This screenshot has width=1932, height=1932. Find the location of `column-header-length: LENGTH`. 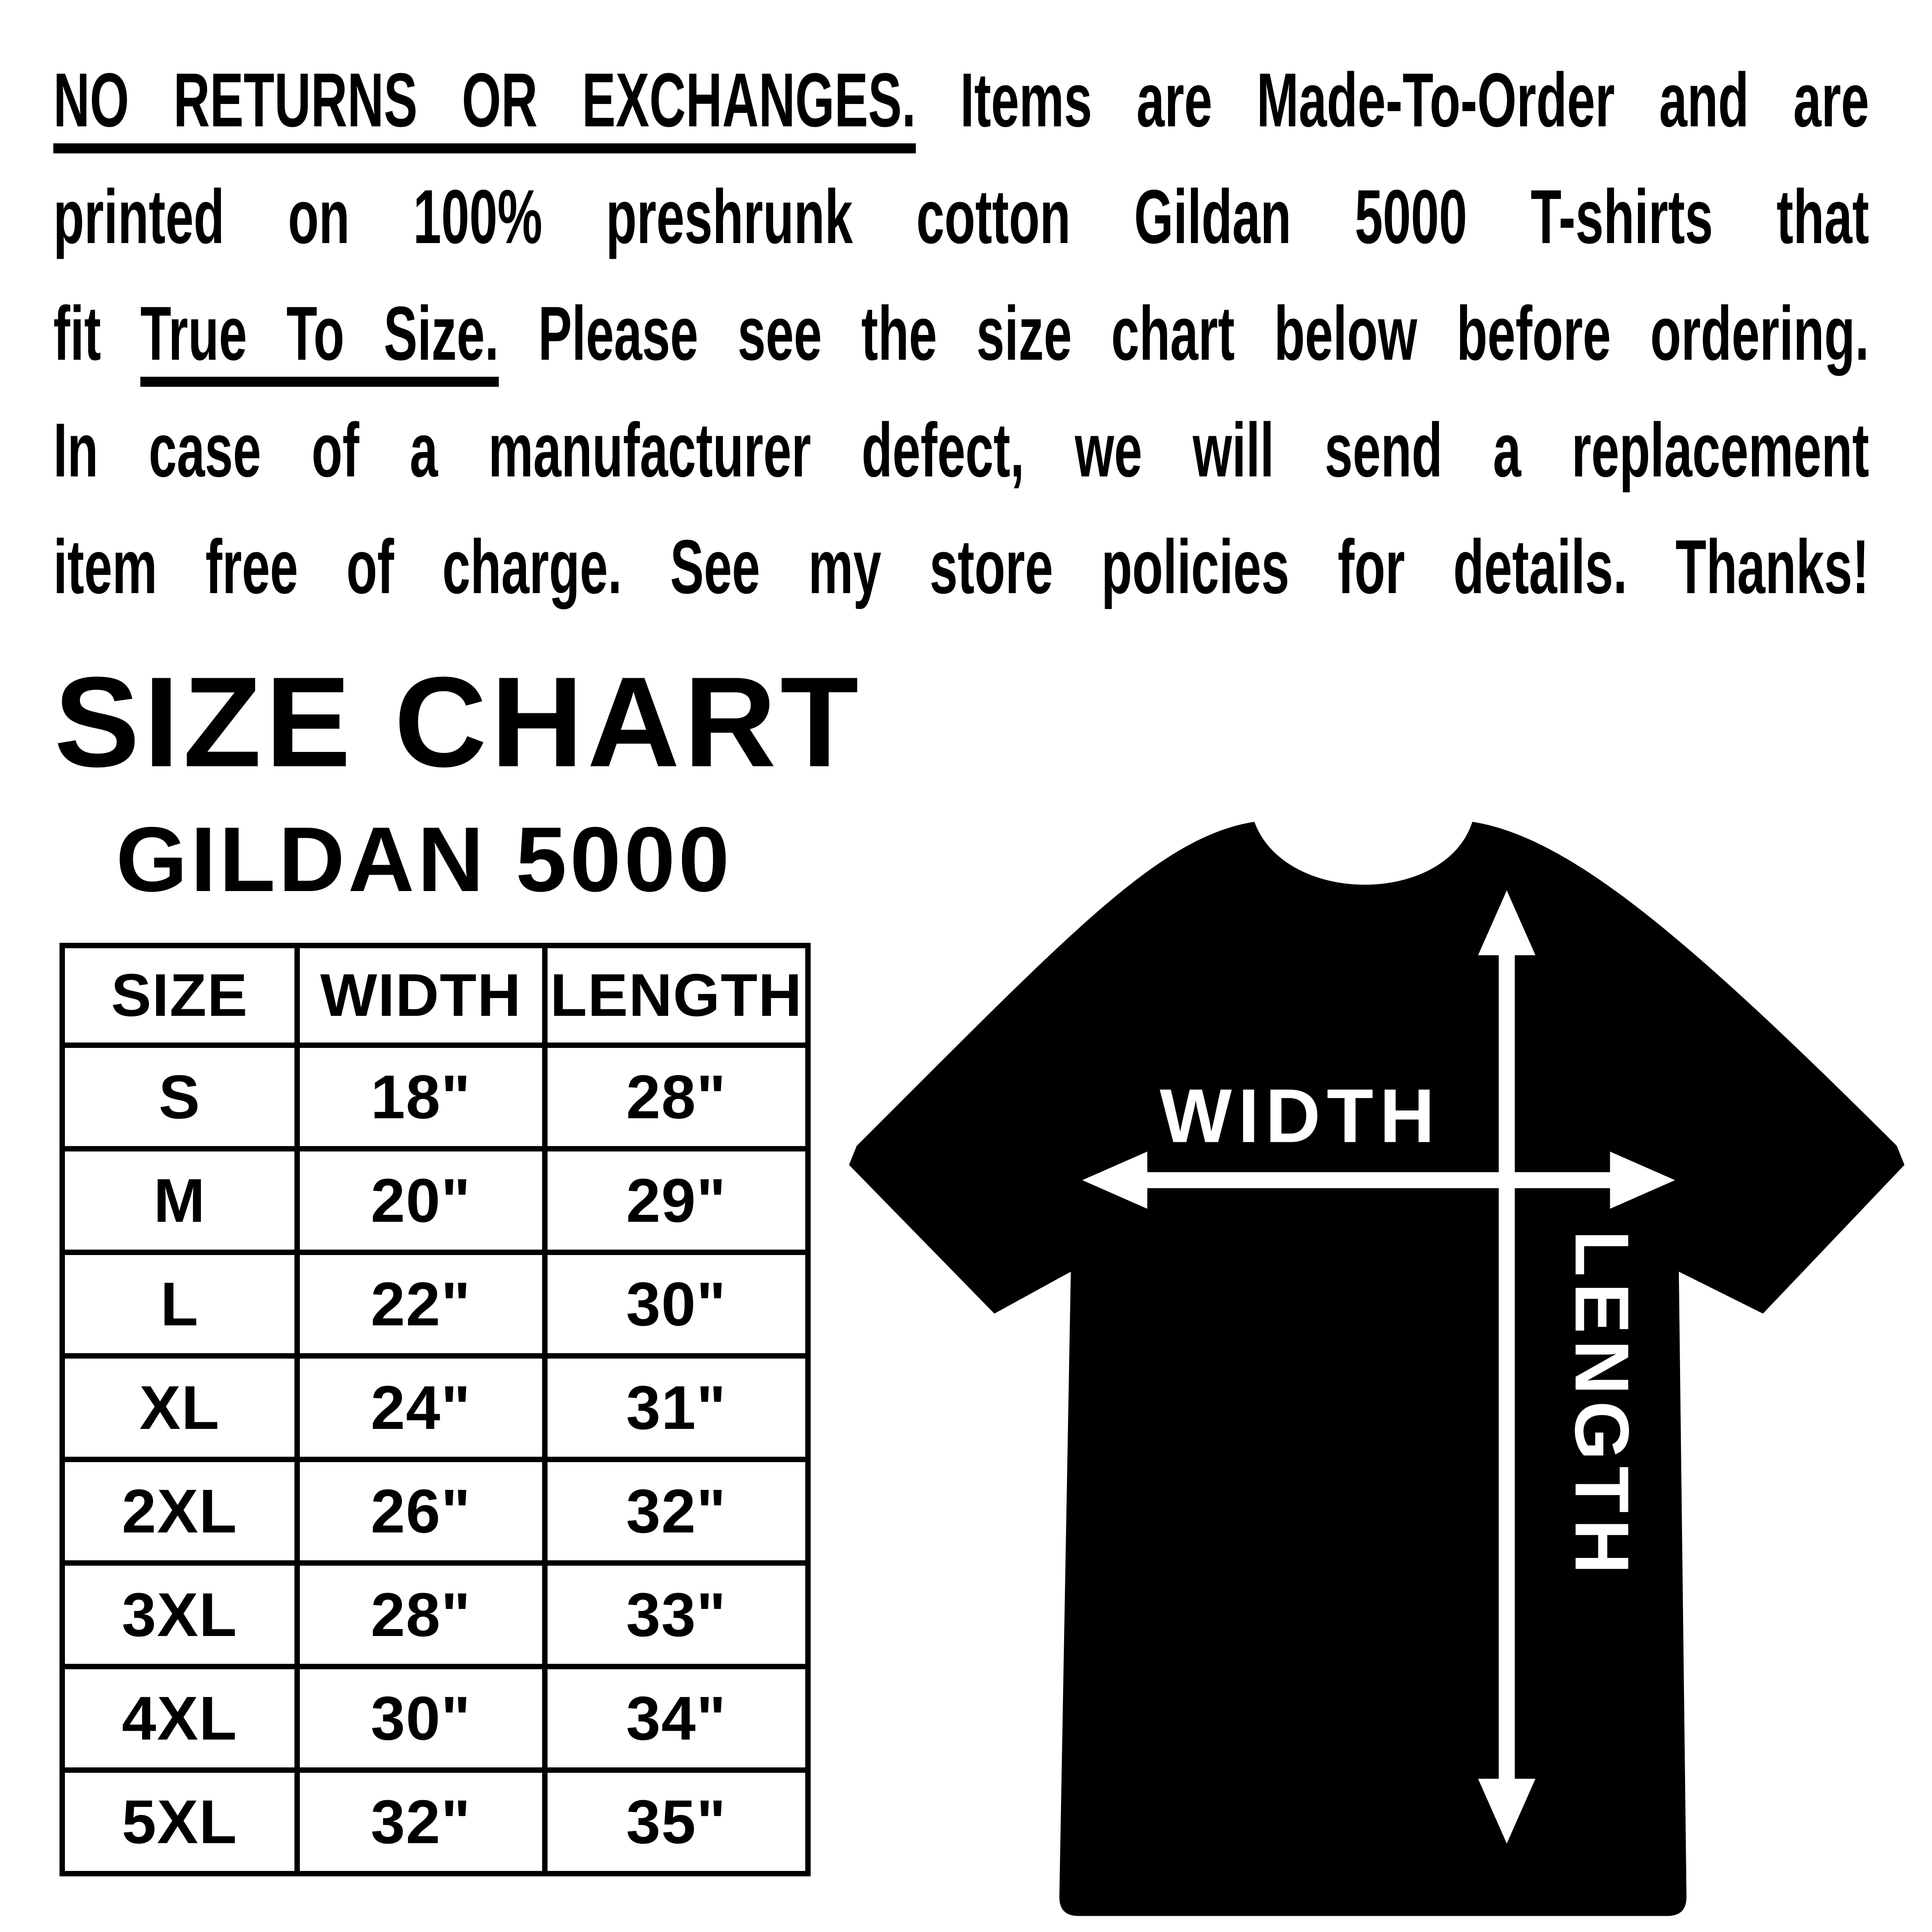

column-header-length: LENGTH is located at coordinates (677, 996).